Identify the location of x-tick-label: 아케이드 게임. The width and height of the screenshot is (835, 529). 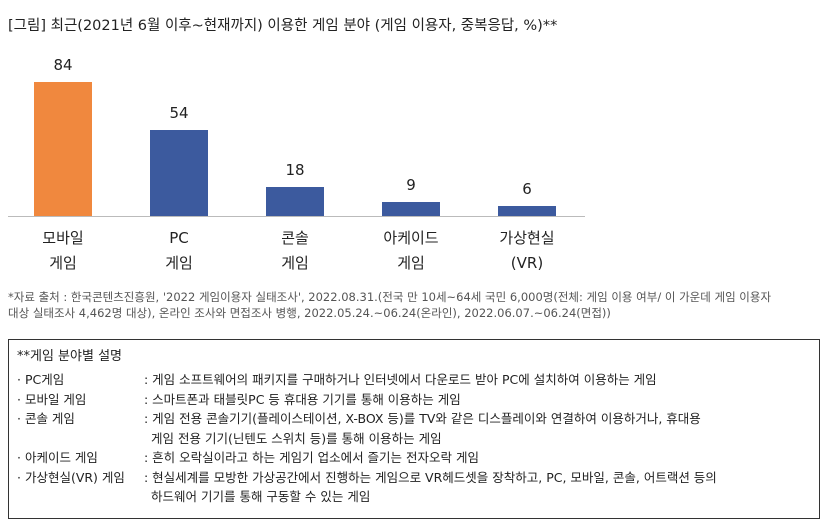
(411, 250).